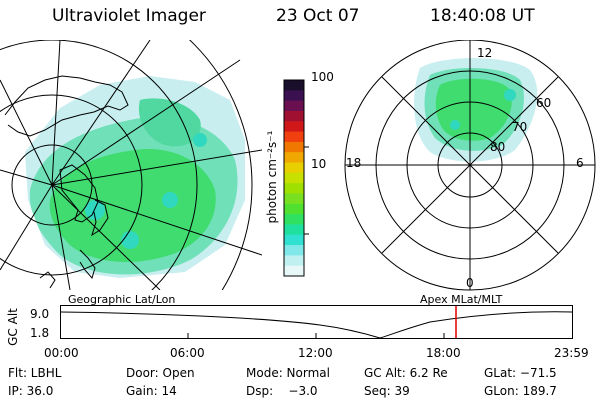 This screenshot has width=600, height=400. I want to click on time-tick-0600: 06:00, so click(187, 353).